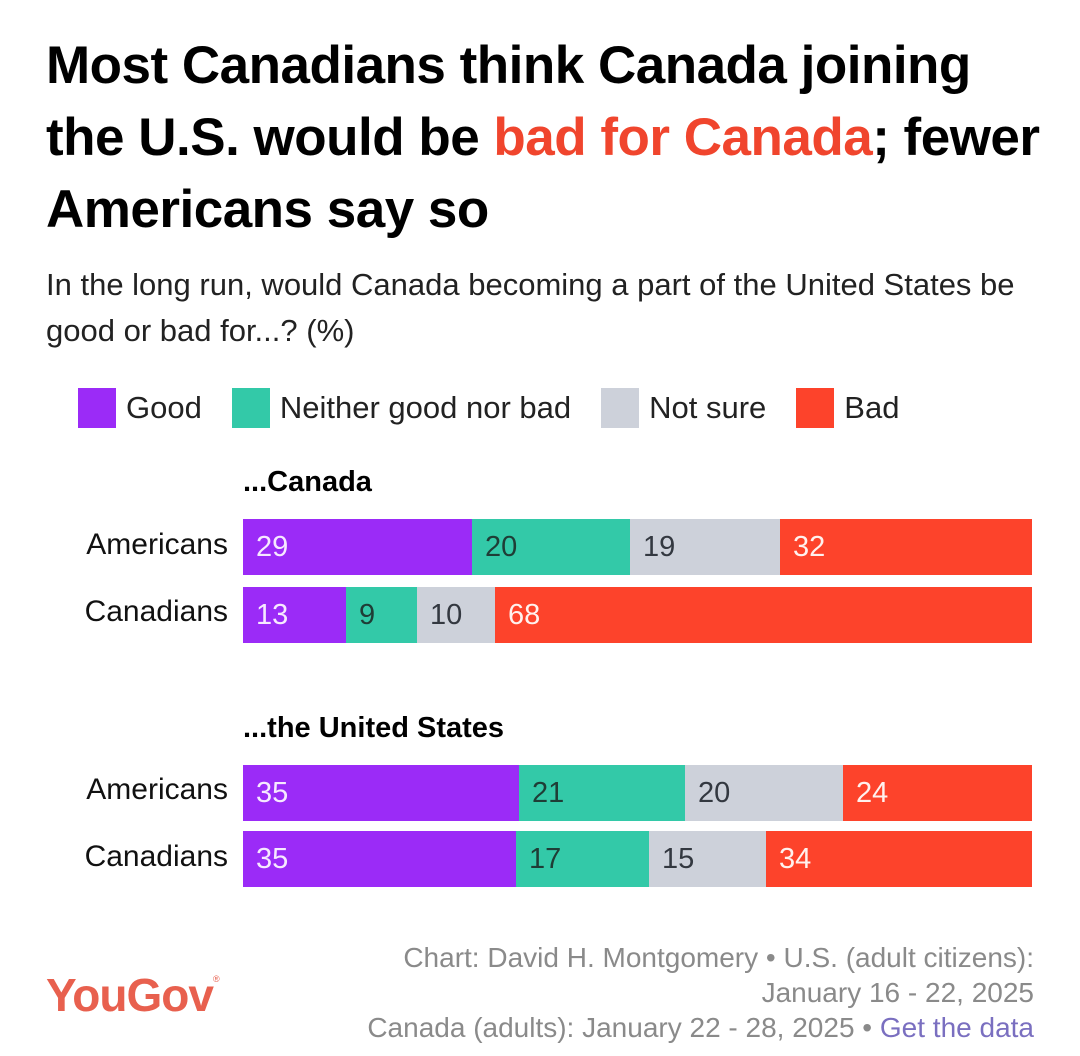 The height and width of the screenshot is (1056, 1080). I want to click on bar-segment-bad: 24, so click(937, 793).